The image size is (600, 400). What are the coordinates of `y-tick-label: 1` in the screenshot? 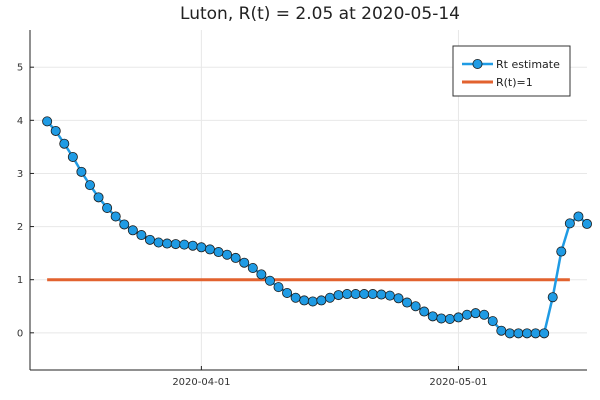 It's located at (20, 280).